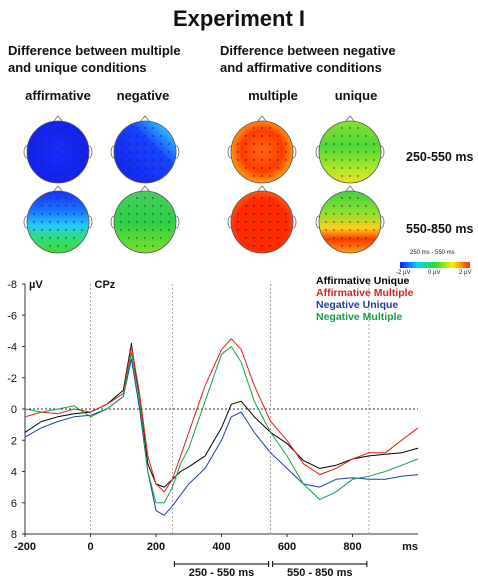 The width and height of the screenshot is (478, 582). Describe the element at coordinates (434, 273) in the screenshot. I see `colorbar-tick: 0 µV` at that location.